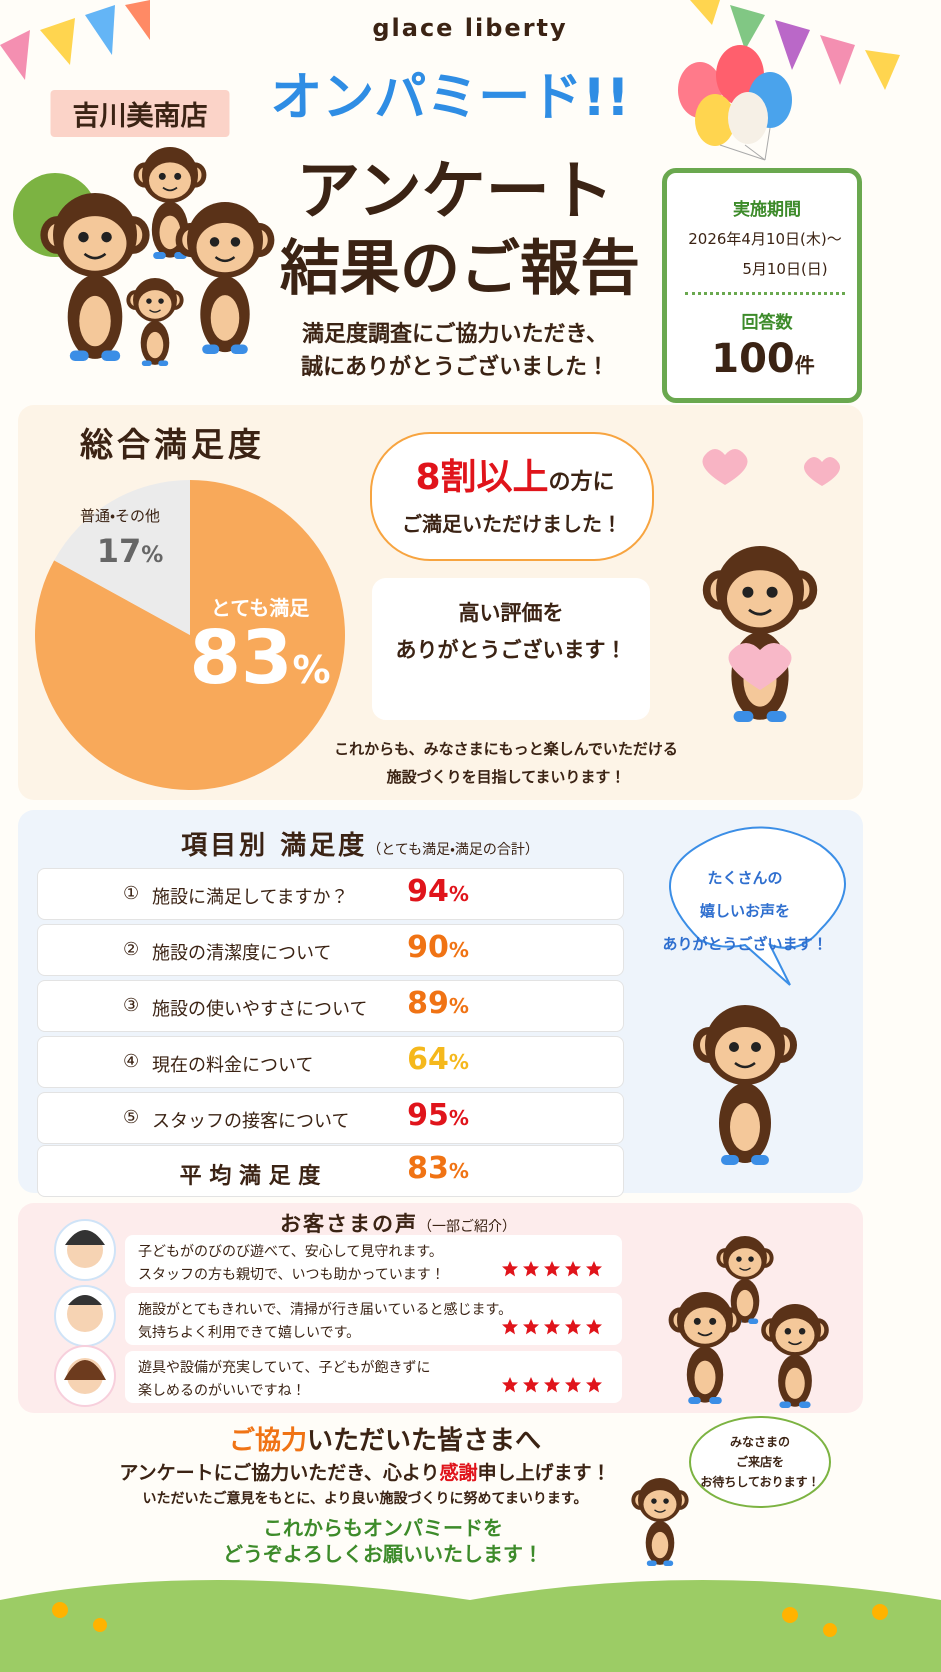 The image size is (941, 1672). I want to click on speech-bubble-text: たくさんの 嬉しいお声を ありがとうございます！, so click(744, 911).